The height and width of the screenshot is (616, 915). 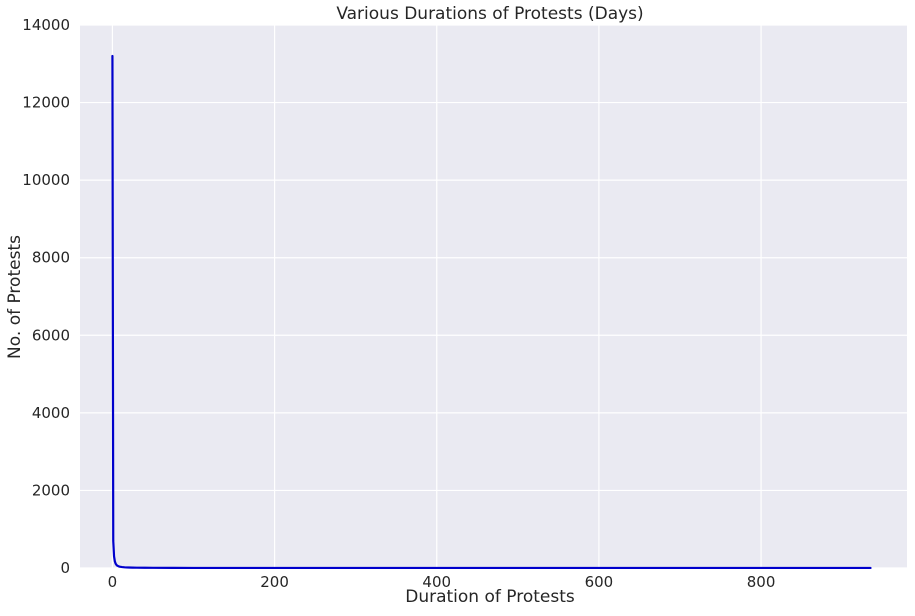 I want to click on y-tick-label: 6000, so click(x=51, y=335).